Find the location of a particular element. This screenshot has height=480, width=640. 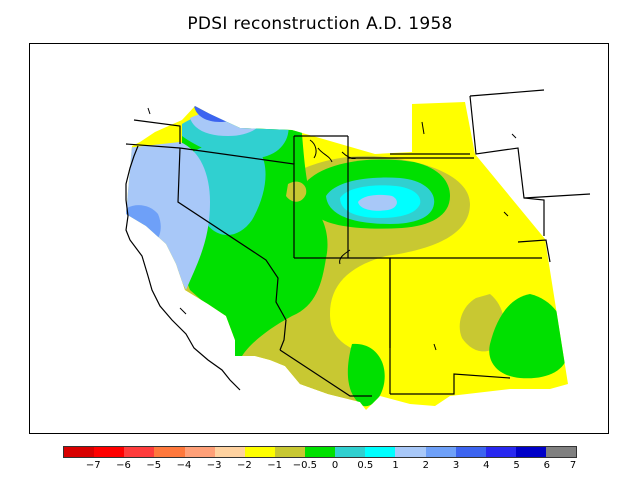

zone-lightblue-wyoming is located at coordinates (377, 202).